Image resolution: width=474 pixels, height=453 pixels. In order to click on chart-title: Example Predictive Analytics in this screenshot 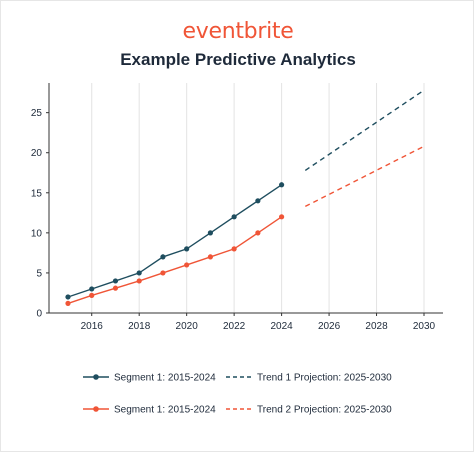, I will do `click(238, 59)`.